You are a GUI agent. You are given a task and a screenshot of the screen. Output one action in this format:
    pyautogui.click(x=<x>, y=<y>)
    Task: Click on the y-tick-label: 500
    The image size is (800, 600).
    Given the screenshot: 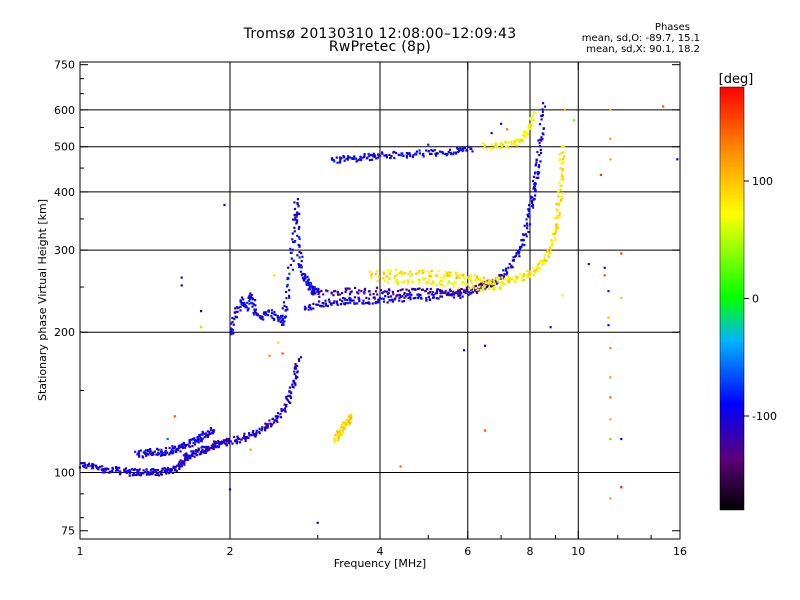 What is the action you would take?
    pyautogui.click(x=64, y=147)
    